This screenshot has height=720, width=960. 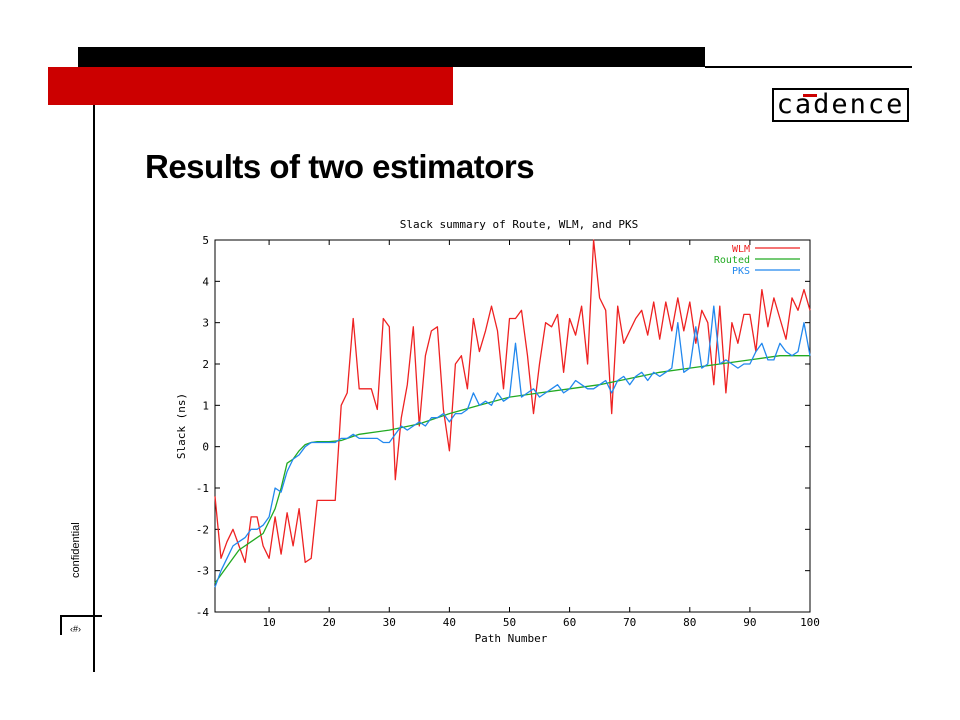 What do you see at coordinates (569, 622) in the screenshot?
I see `x-tick-label: 60` at bounding box center [569, 622].